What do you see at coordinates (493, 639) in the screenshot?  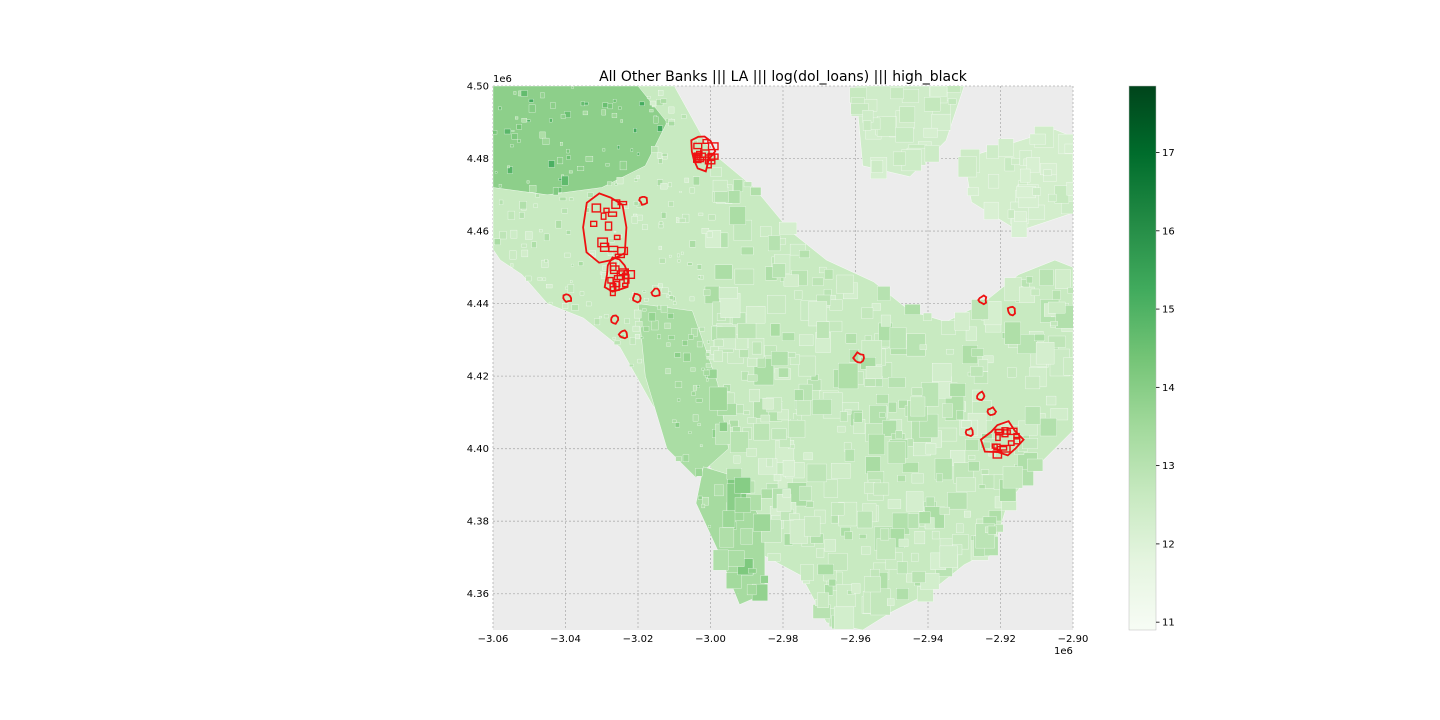 I see `x-tick-label: −3.06` at bounding box center [493, 639].